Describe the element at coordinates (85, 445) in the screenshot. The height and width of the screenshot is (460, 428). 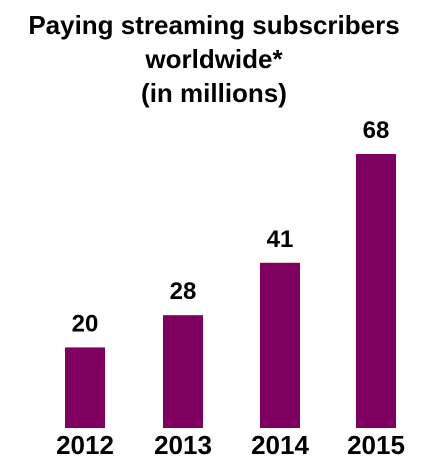
I see `category-label-2012: 2012` at that location.